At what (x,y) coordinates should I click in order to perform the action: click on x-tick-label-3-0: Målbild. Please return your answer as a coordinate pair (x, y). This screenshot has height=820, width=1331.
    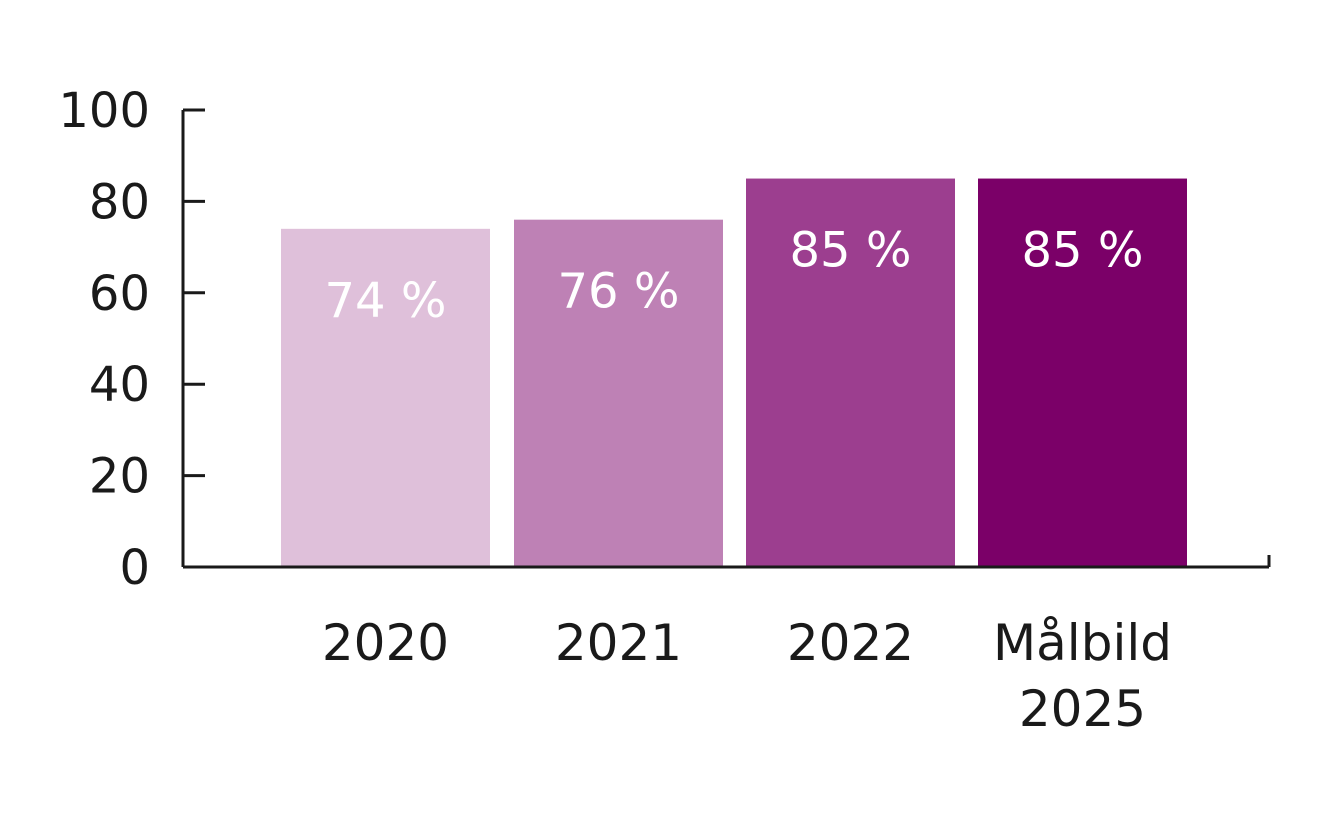
    Looking at the image, I should click on (1082, 643).